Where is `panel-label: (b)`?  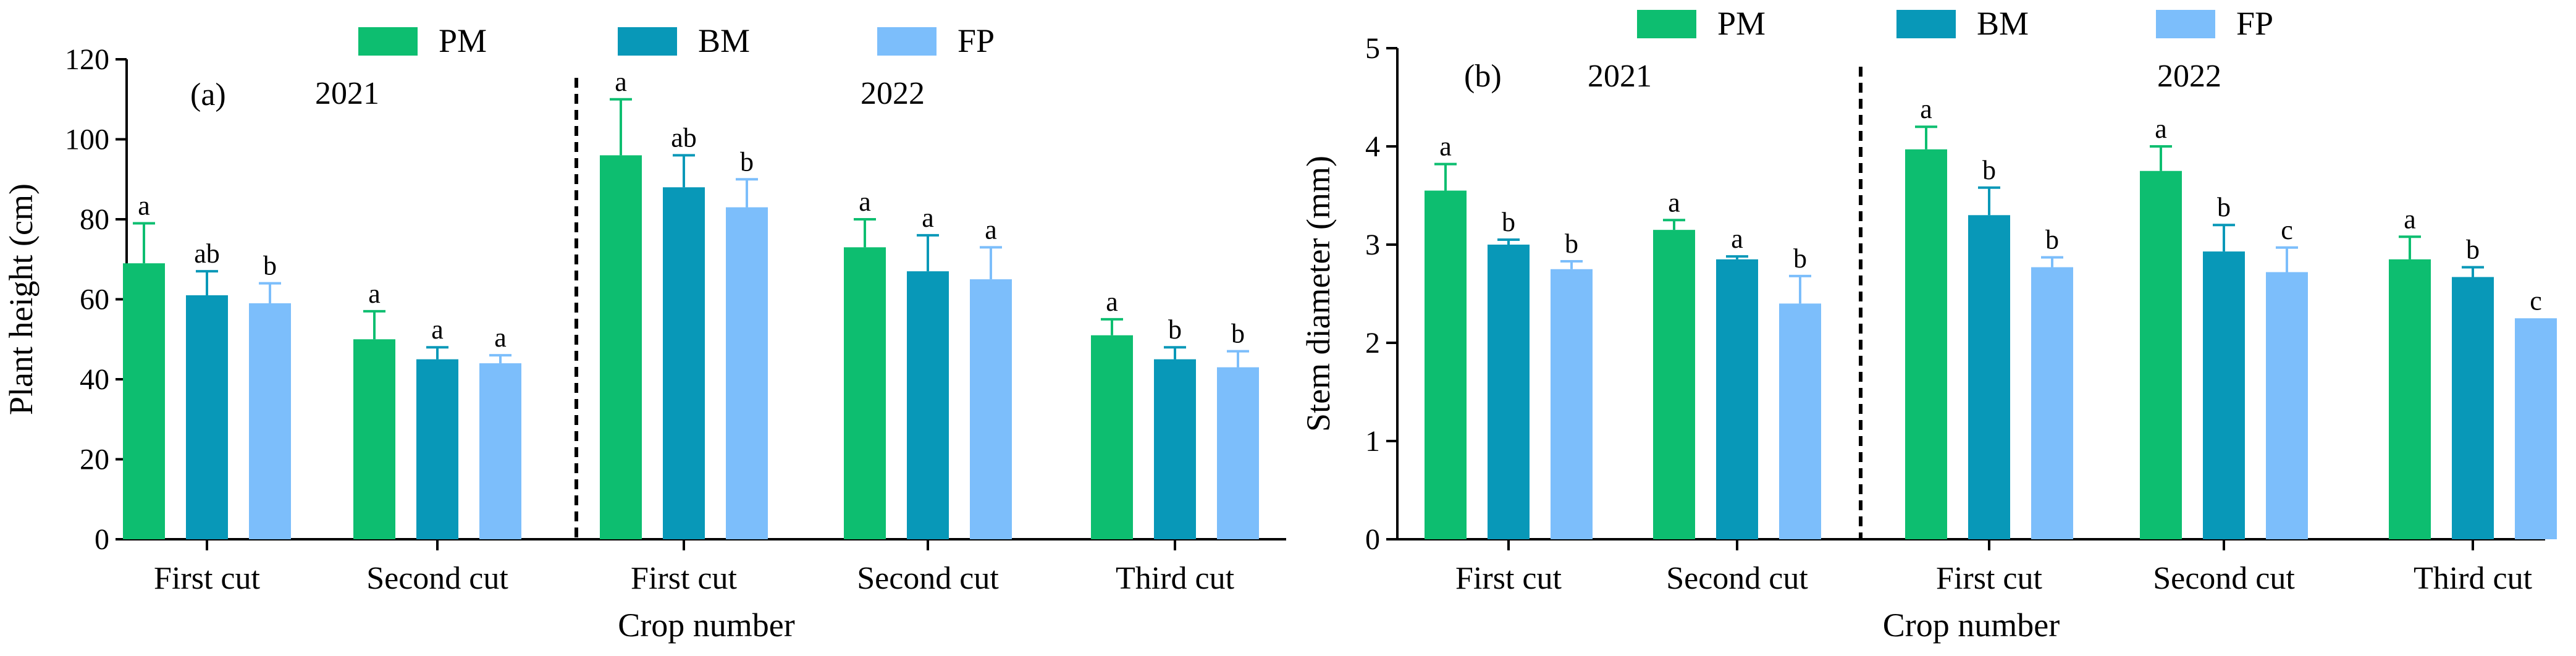 panel-label: (b) is located at coordinates (1483, 76).